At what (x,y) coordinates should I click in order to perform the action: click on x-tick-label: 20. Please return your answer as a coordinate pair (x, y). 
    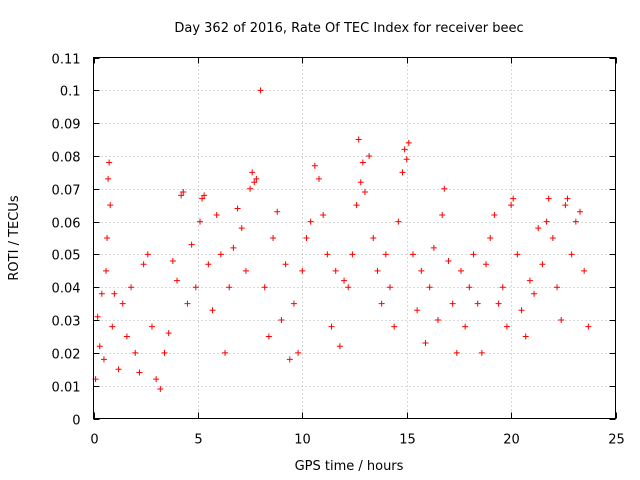
    Looking at the image, I should click on (511, 440).